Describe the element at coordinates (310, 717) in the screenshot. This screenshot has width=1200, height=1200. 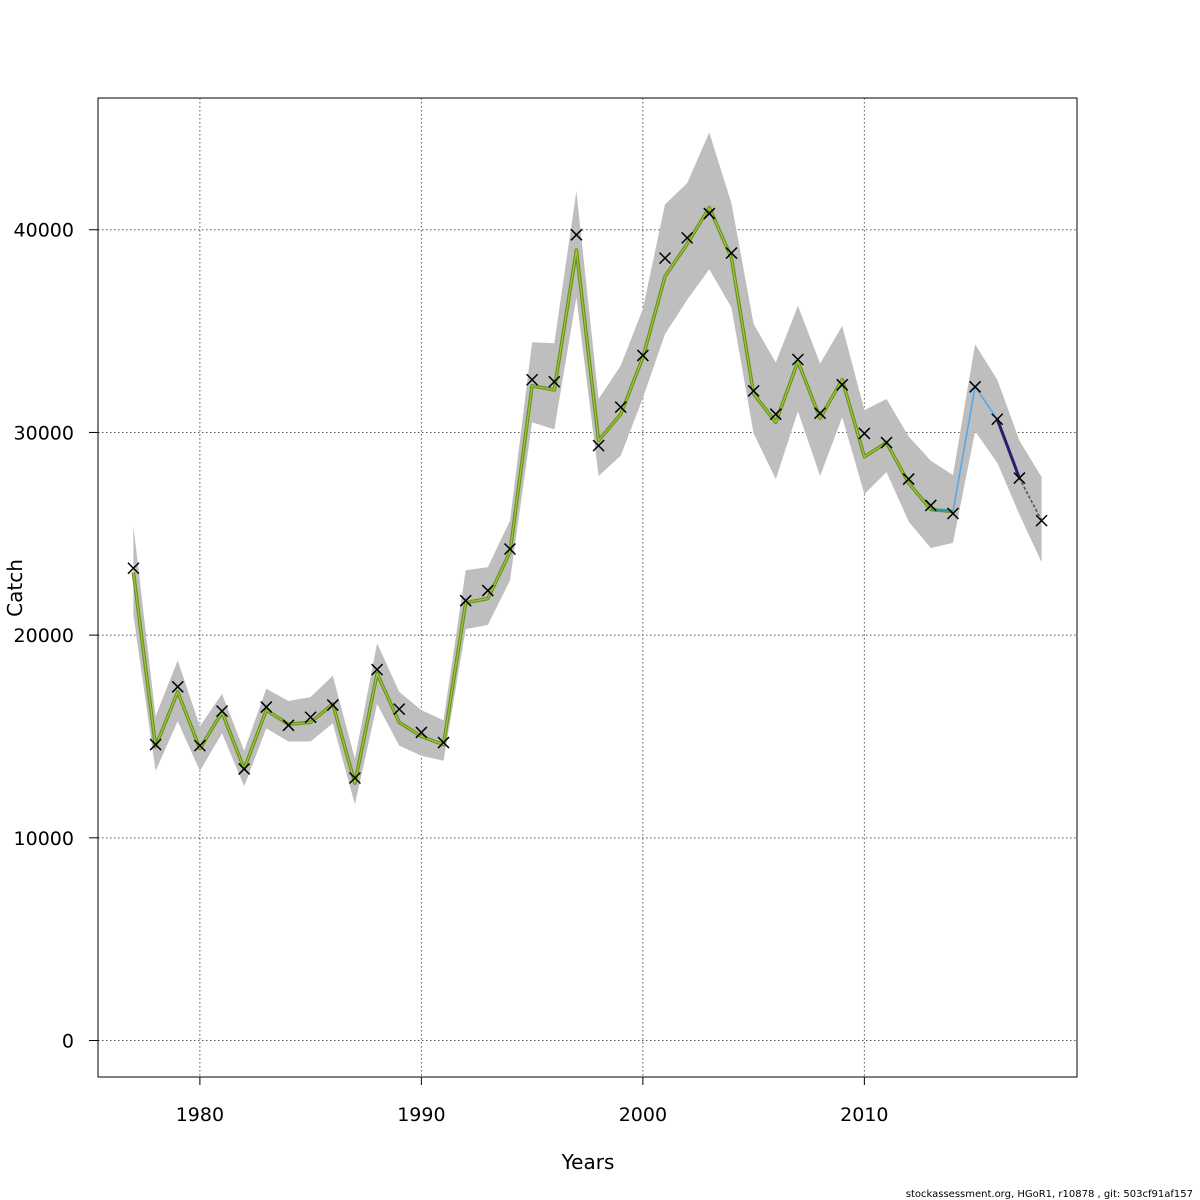
I see `observation-point-1985` at that location.